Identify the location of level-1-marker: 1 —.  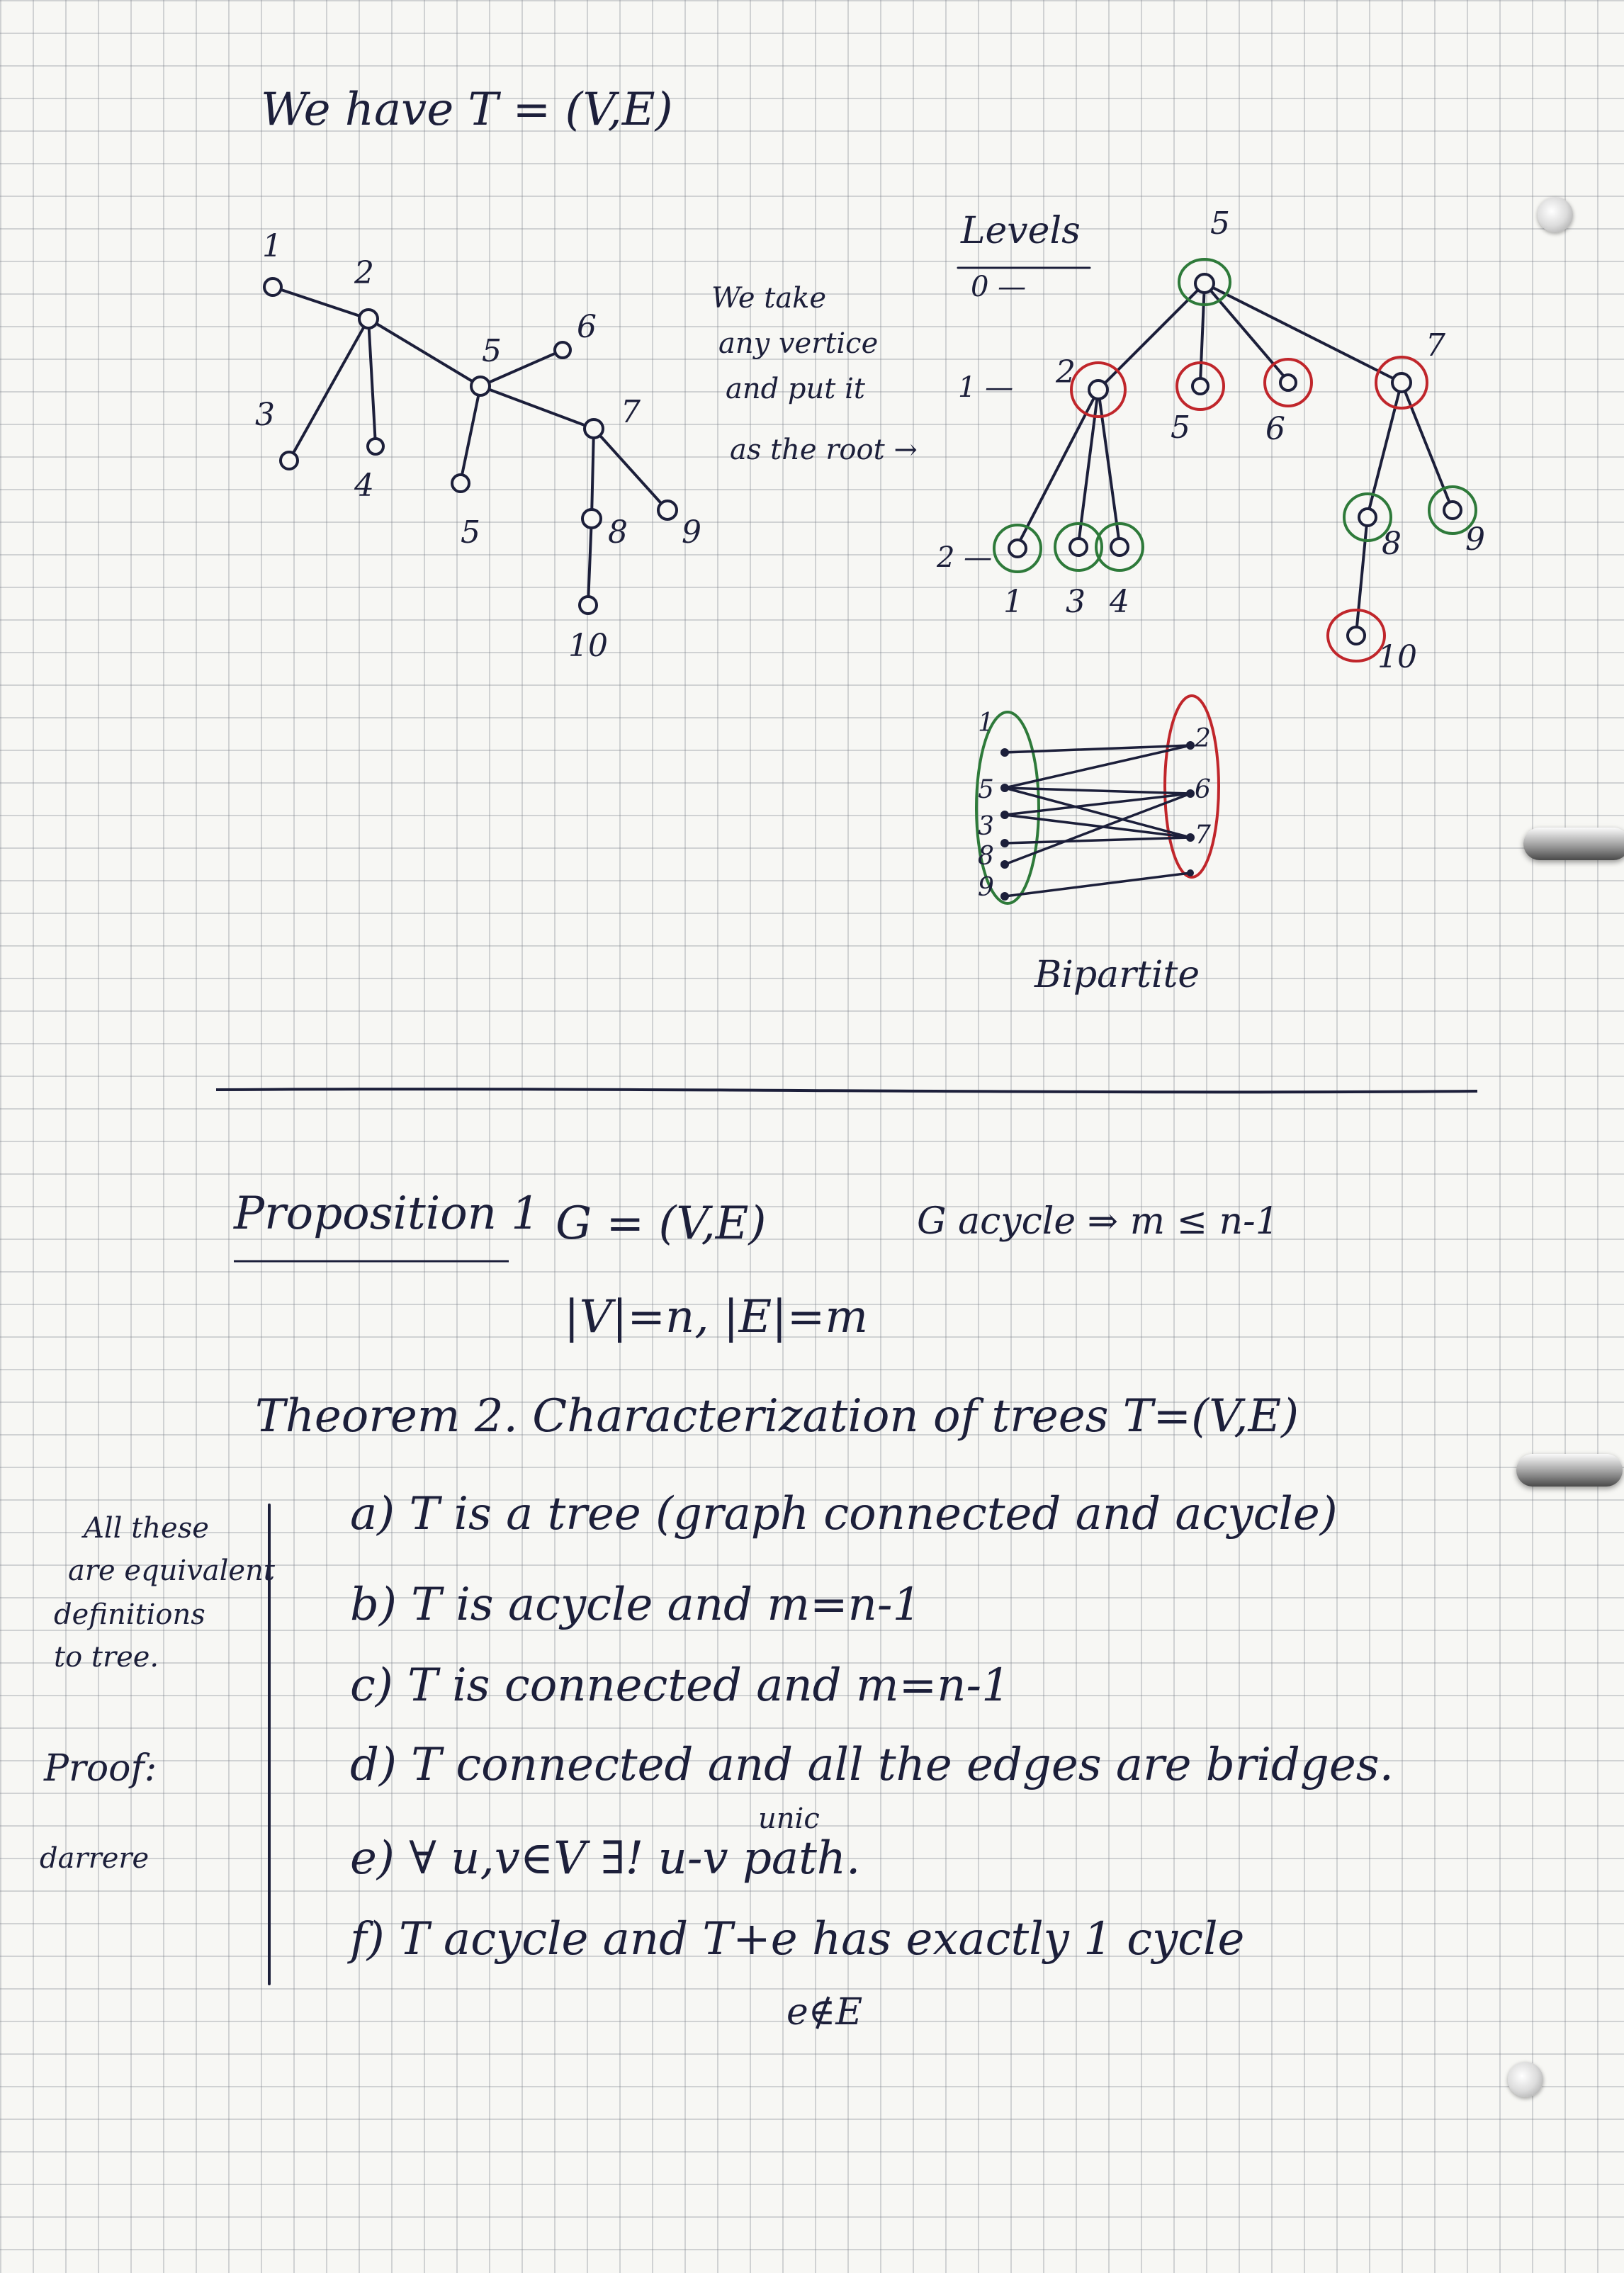
(986, 387).